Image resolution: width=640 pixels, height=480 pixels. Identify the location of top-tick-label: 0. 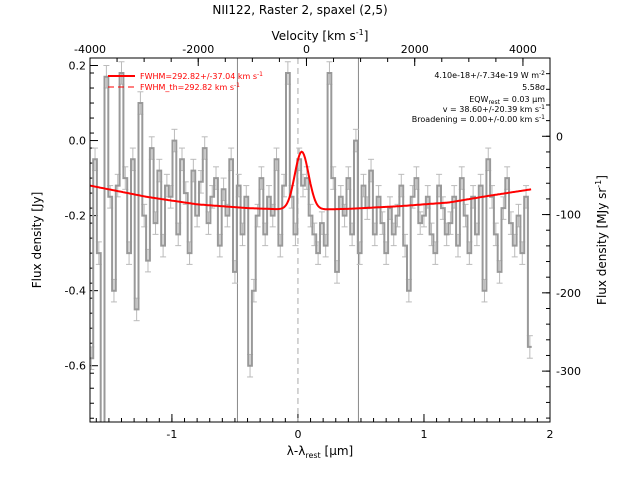
(306, 49).